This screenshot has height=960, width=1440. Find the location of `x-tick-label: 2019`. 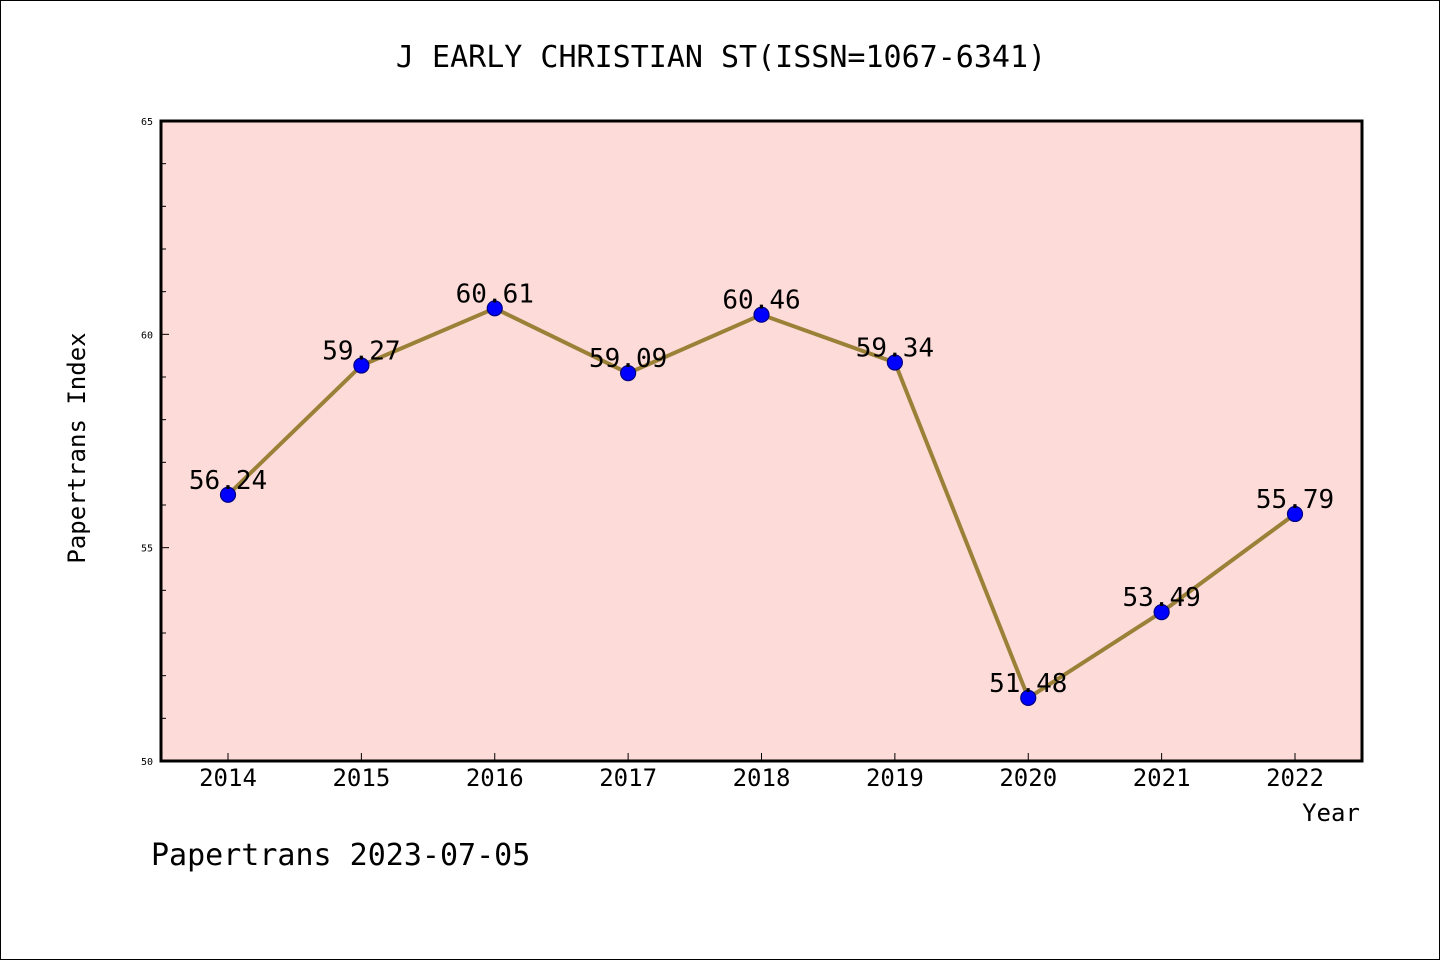

x-tick-label: 2019 is located at coordinates (895, 778).